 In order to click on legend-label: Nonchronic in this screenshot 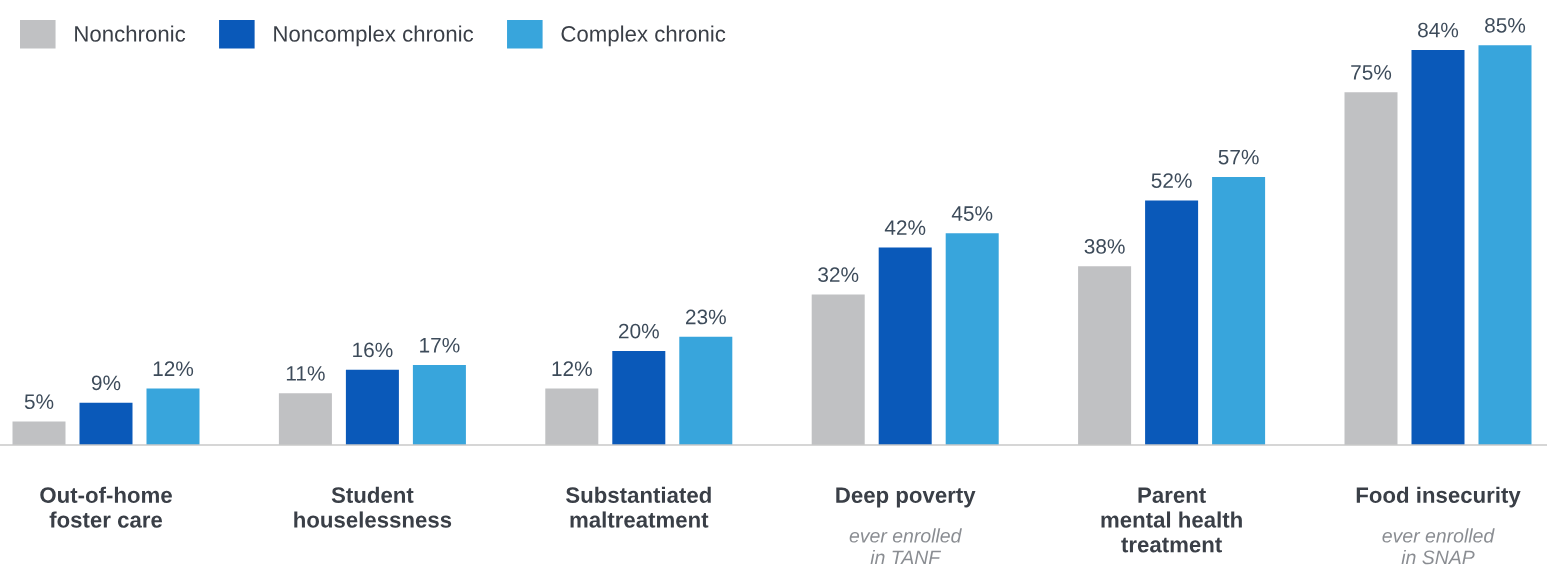, I will do `click(130, 33)`.